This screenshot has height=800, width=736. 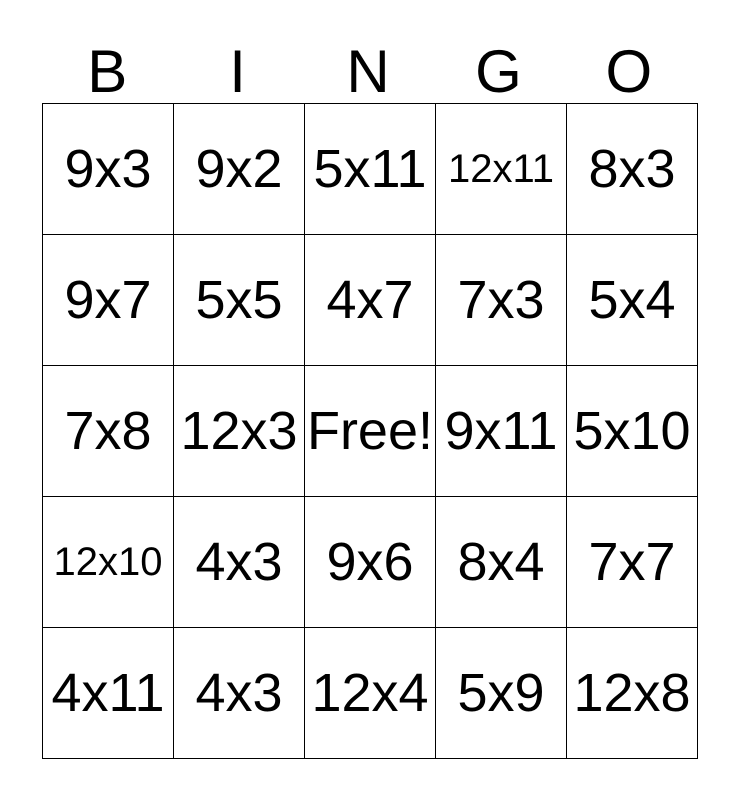 I want to click on bingo-cell-r0c1: 9x2, so click(x=239, y=169).